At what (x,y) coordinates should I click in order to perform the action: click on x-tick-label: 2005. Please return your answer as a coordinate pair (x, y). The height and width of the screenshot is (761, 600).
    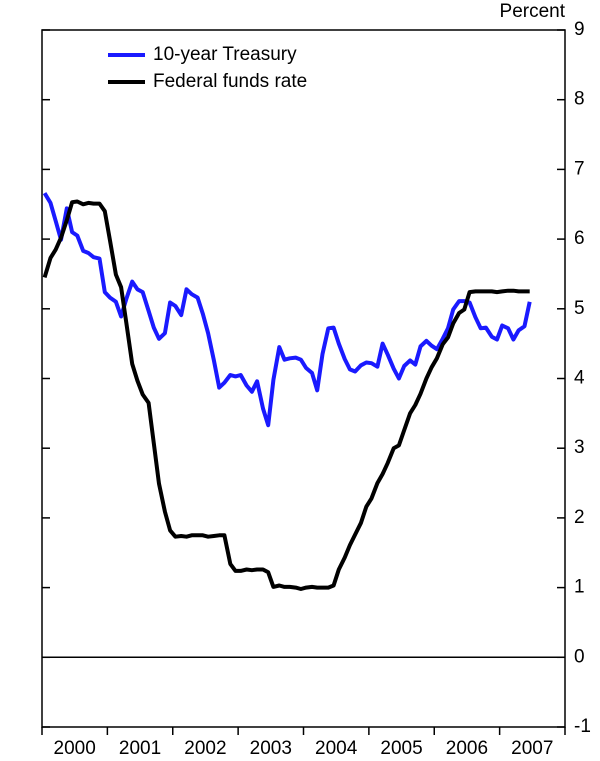
    Looking at the image, I should click on (401, 748).